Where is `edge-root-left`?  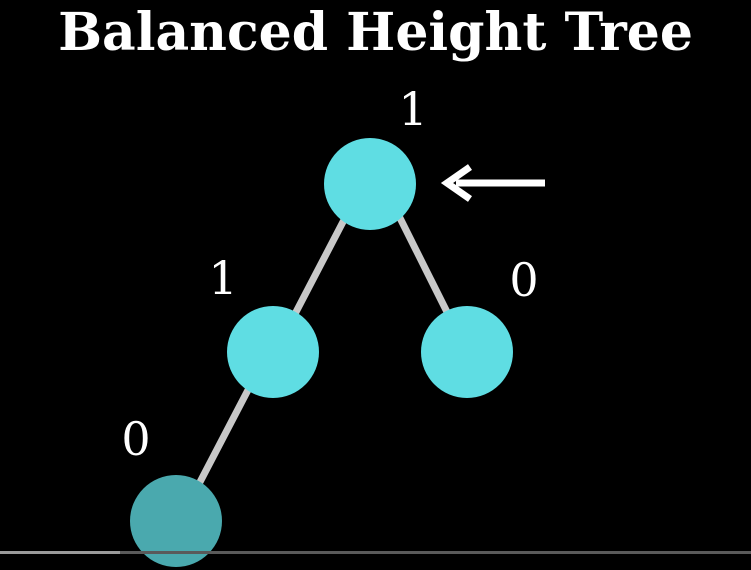 edge-root-left is located at coordinates (320, 265).